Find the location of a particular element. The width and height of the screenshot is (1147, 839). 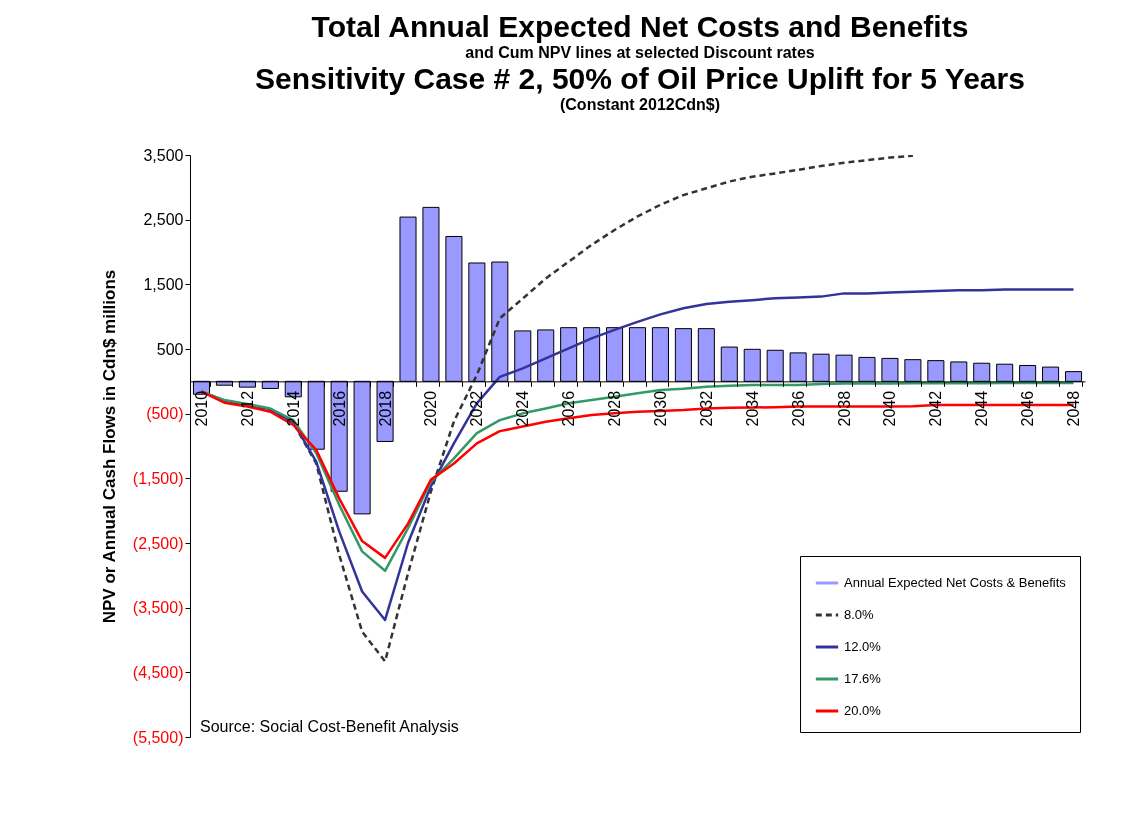

x-tick-label: 2030 is located at coordinates (660, 408).